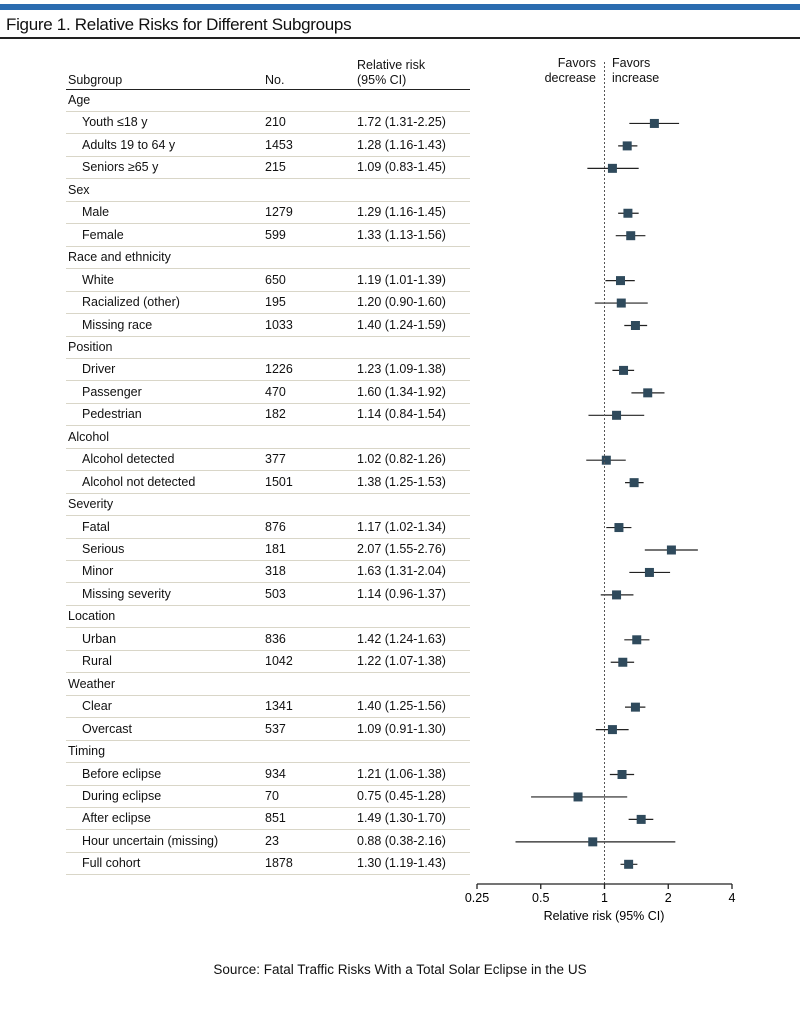 The height and width of the screenshot is (1019, 800). What do you see at coordinates (401, 234) in the screenshot?
I see `rr-ci-cell: 1.33 (1.13-1.56)` at bounding box center [401, 234].